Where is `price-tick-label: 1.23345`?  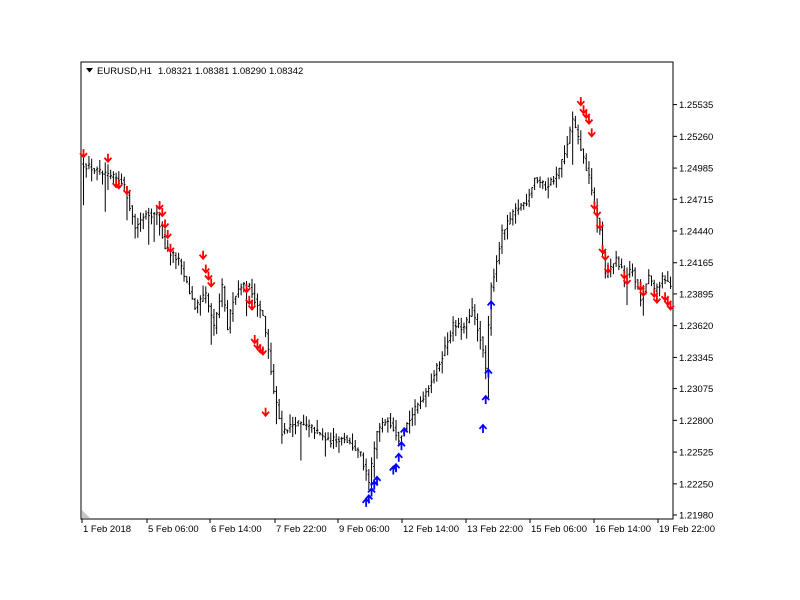
price-tick-label: 1.23345 is located at coordinates (696, 358).